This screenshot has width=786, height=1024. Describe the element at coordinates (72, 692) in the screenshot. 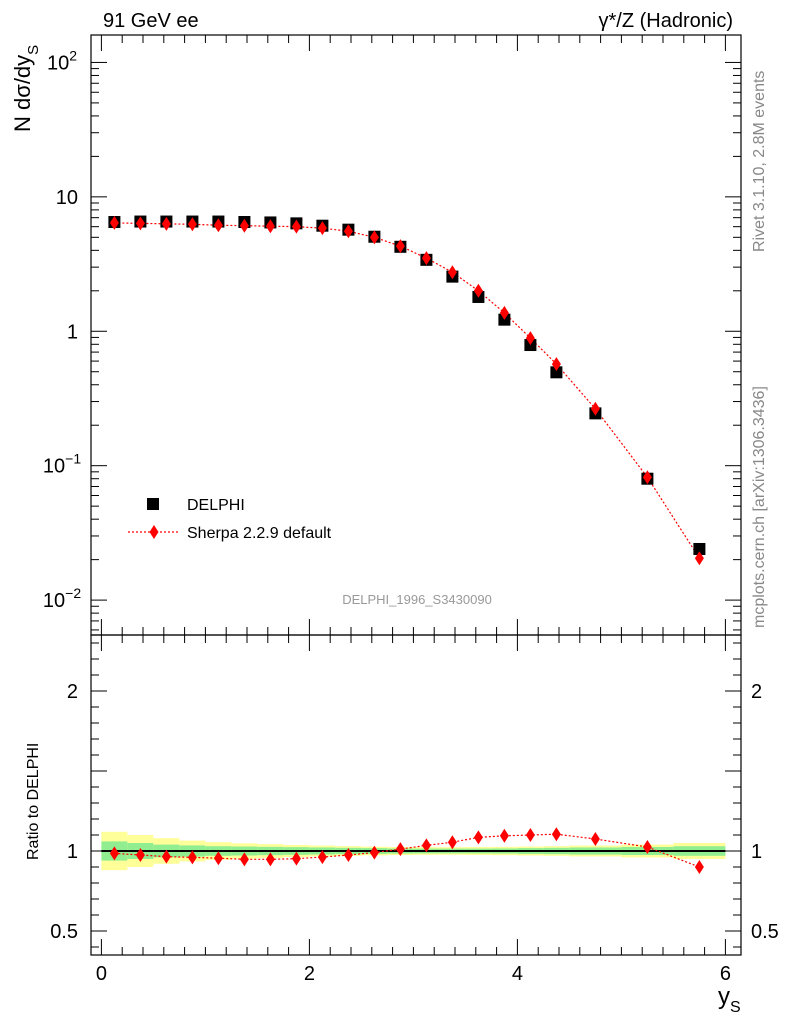

I see `ratio-y-tick-label-left: 2` at that location.